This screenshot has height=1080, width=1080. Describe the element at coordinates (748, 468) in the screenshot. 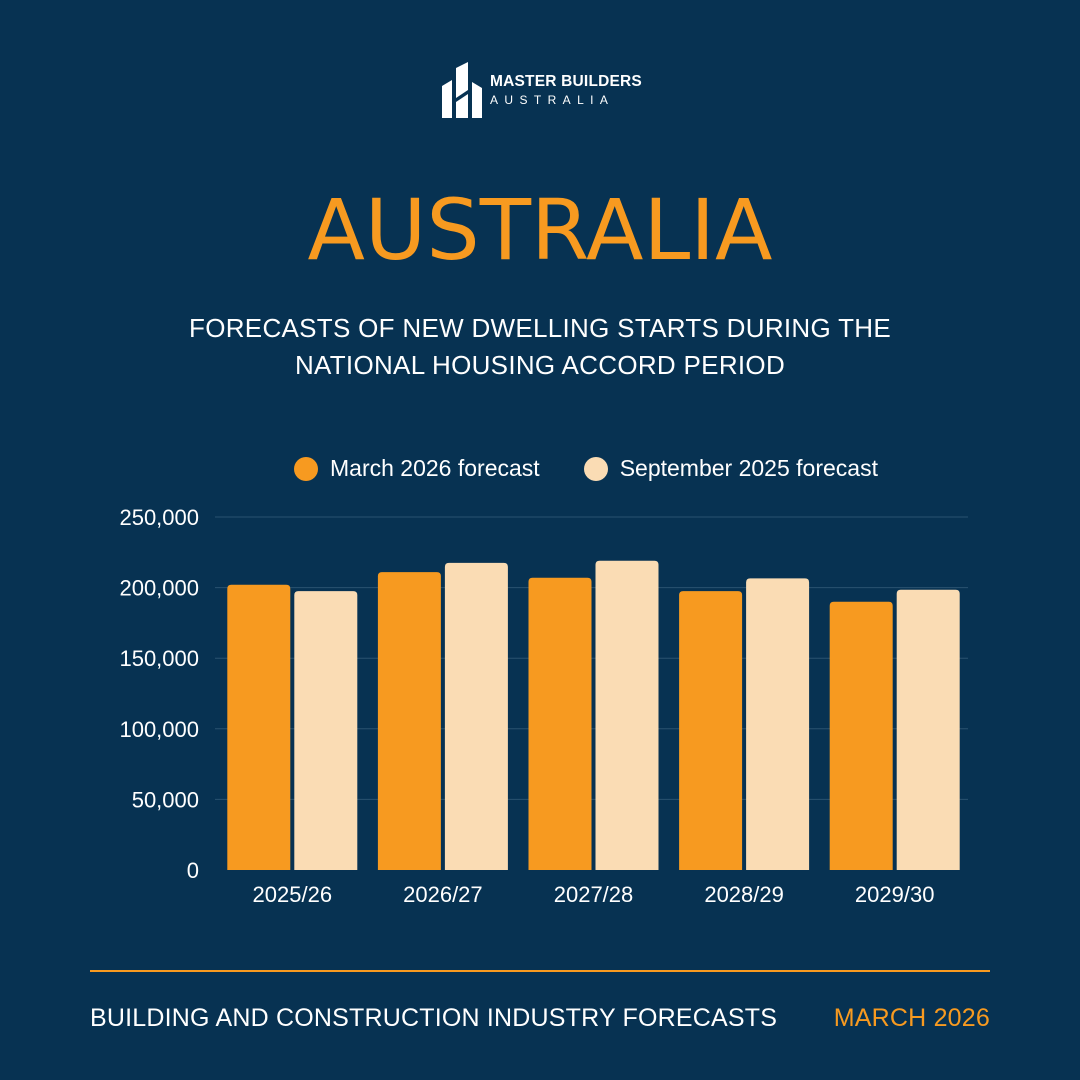

I see `legend-label-september-2025: September 2025 forecast` at that location.